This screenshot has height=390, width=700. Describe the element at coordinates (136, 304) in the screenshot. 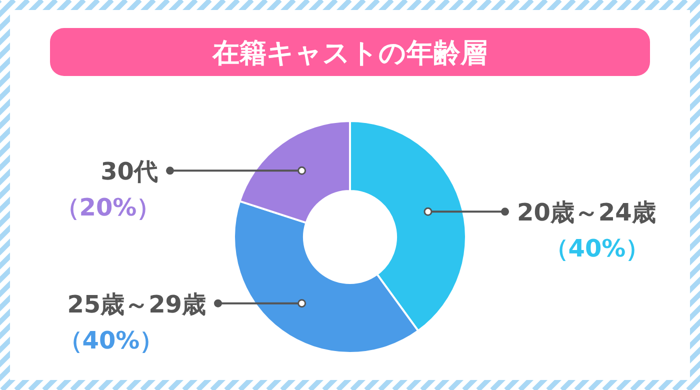

I see `slice-label: 25歳～29歳` at that location.